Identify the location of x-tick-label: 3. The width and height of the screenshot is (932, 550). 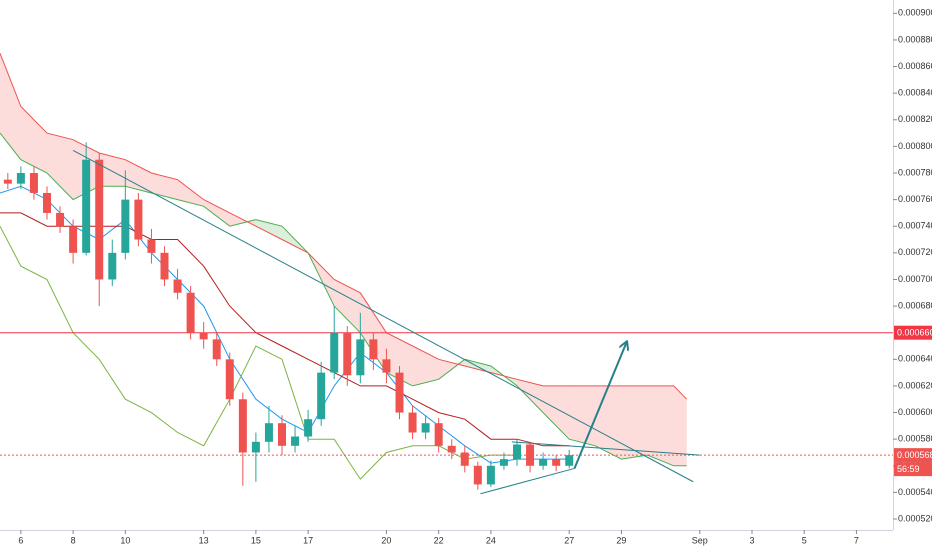
(751, 540).